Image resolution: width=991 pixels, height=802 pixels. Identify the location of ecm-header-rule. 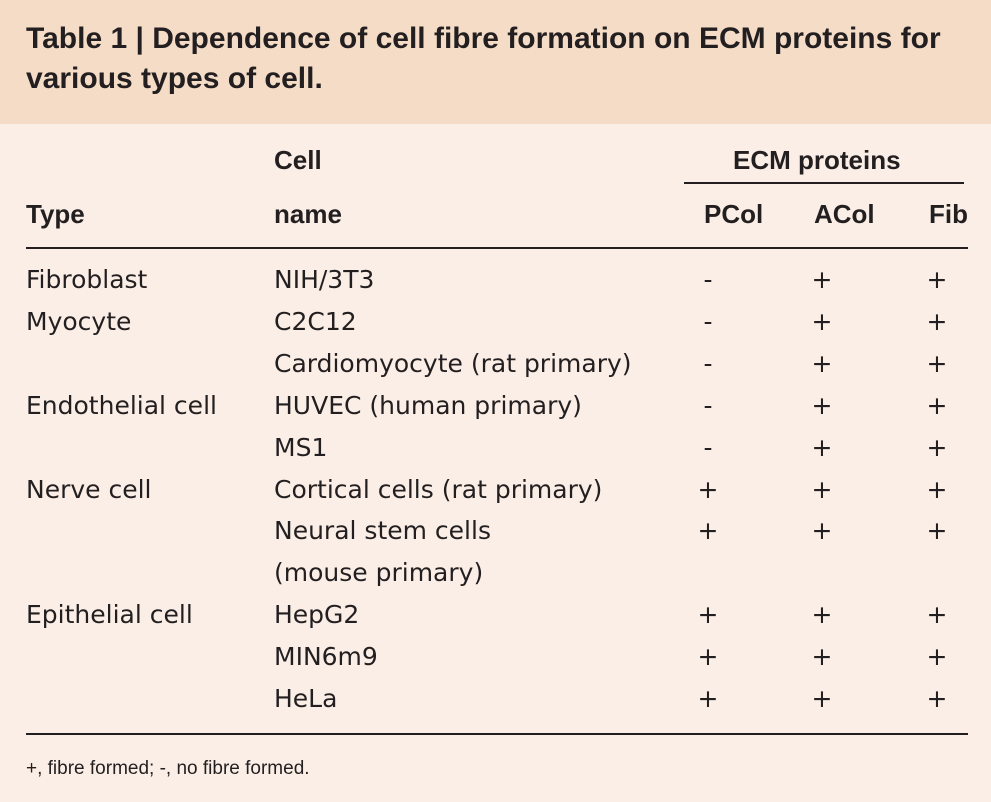
(824, 183).